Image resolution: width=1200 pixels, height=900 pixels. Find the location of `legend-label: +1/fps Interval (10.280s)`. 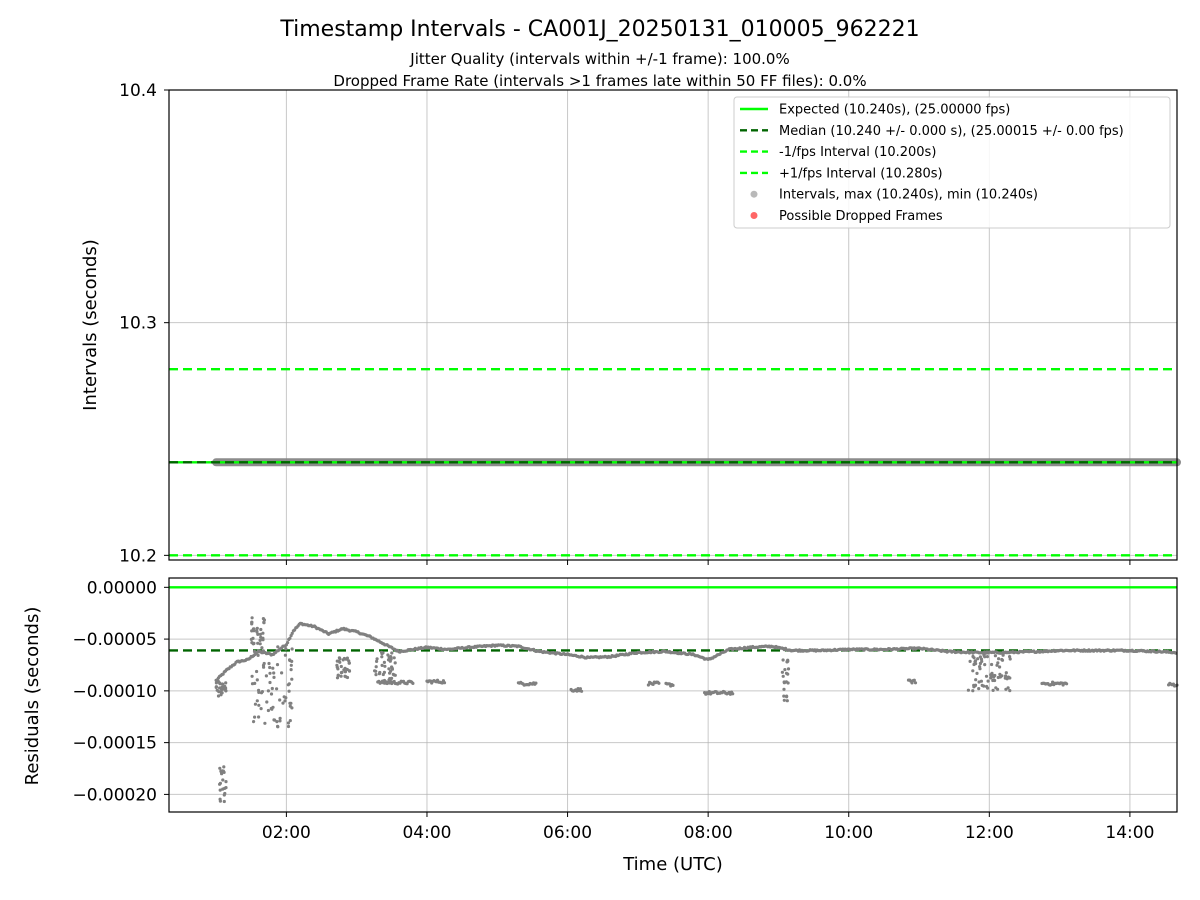

legend-label: +1/fps Interval (10.280s) is located at coordinates (861, 173).